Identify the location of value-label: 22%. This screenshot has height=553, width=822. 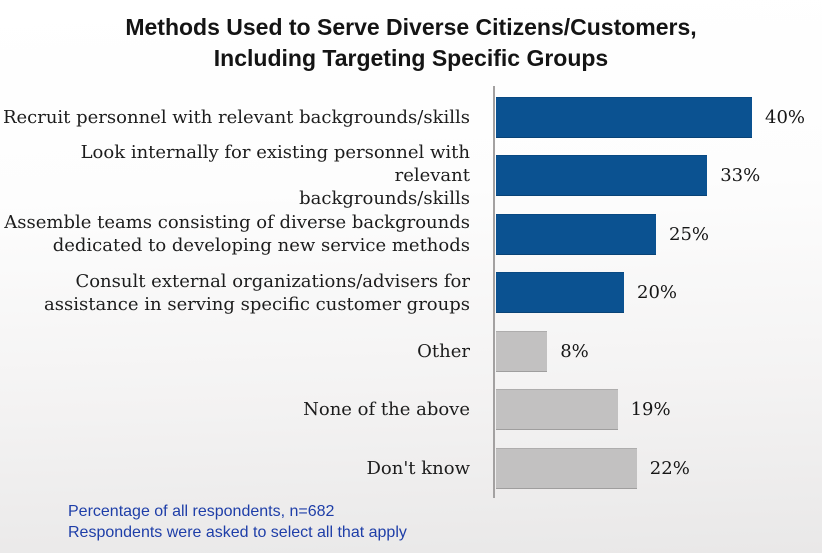
(669, 468).